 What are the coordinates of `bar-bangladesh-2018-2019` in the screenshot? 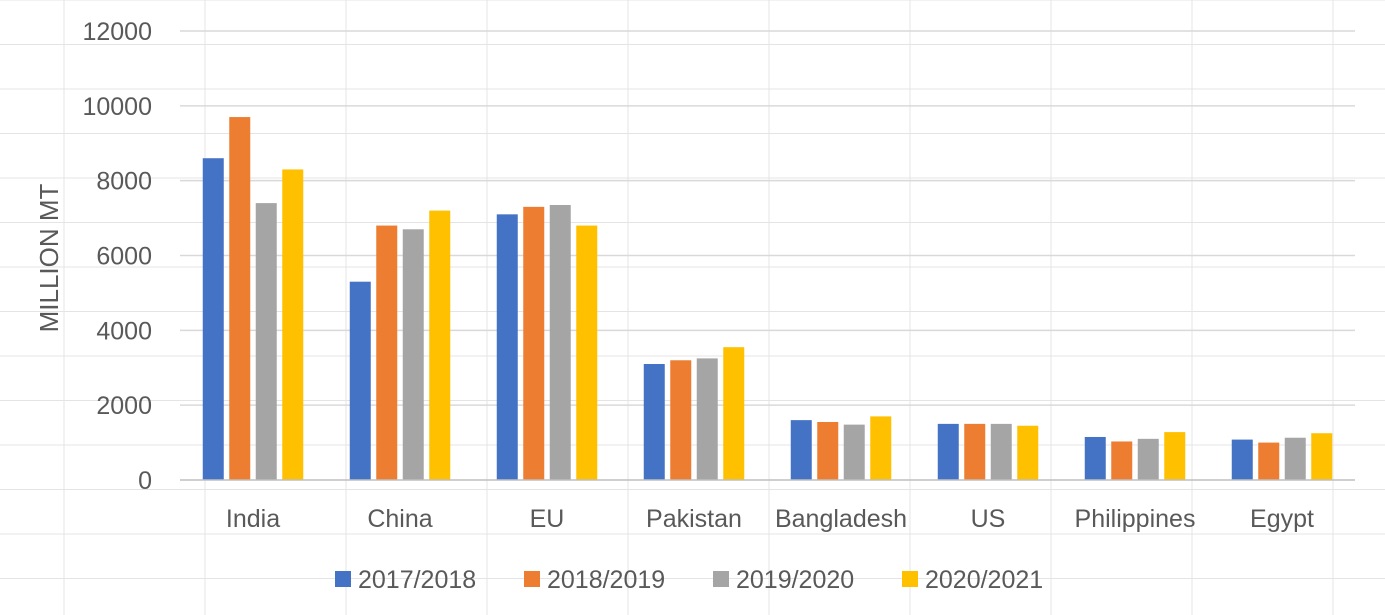 It's located at (828, 451).